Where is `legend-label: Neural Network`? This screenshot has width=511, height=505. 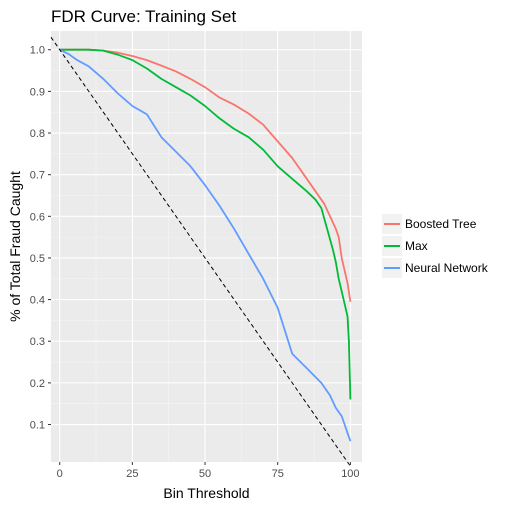
legend-label: Neural Network is located at coordinates (447, 268).